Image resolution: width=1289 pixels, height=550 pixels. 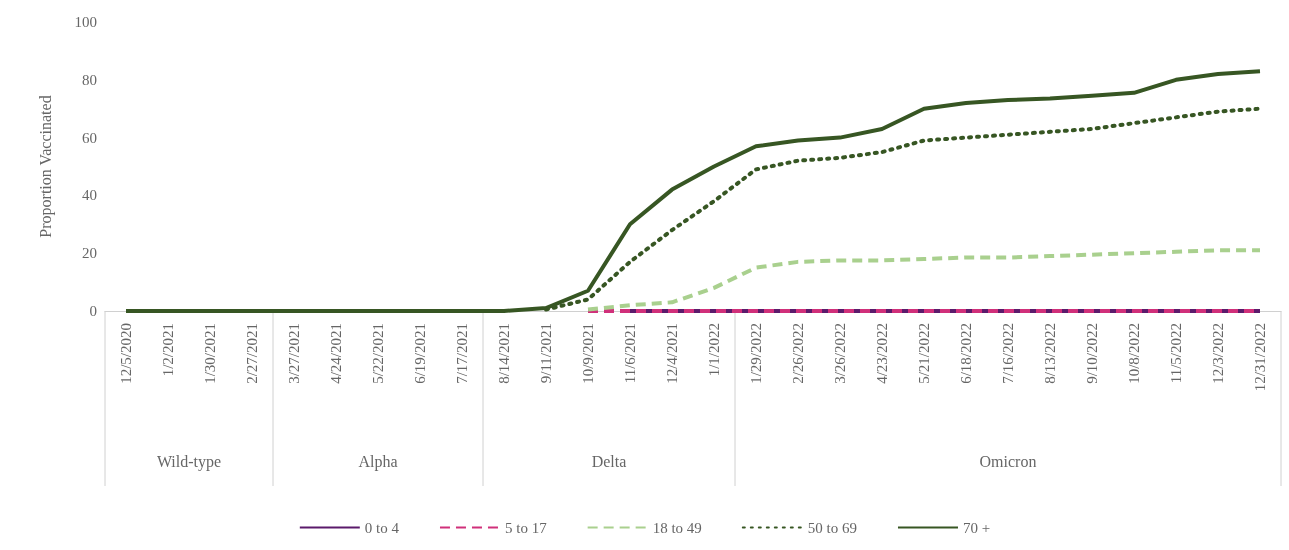 What do you see at coordinates (756, 353) in the screenshot?
I see `x-tick-label: 1/29/2022` at bounding box center [756, 353].